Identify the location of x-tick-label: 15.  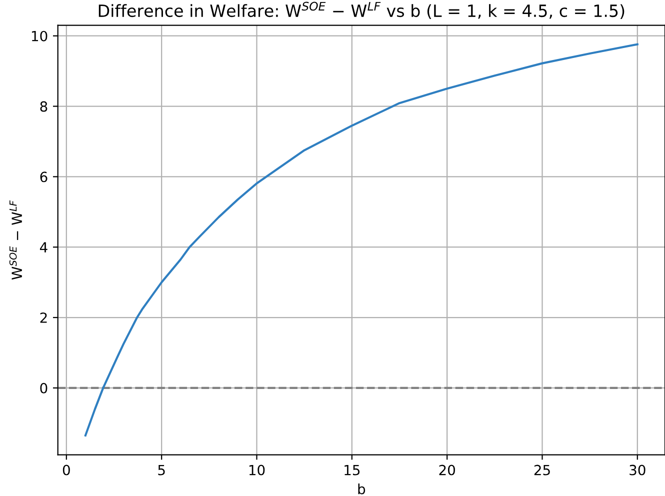
(352, 470).